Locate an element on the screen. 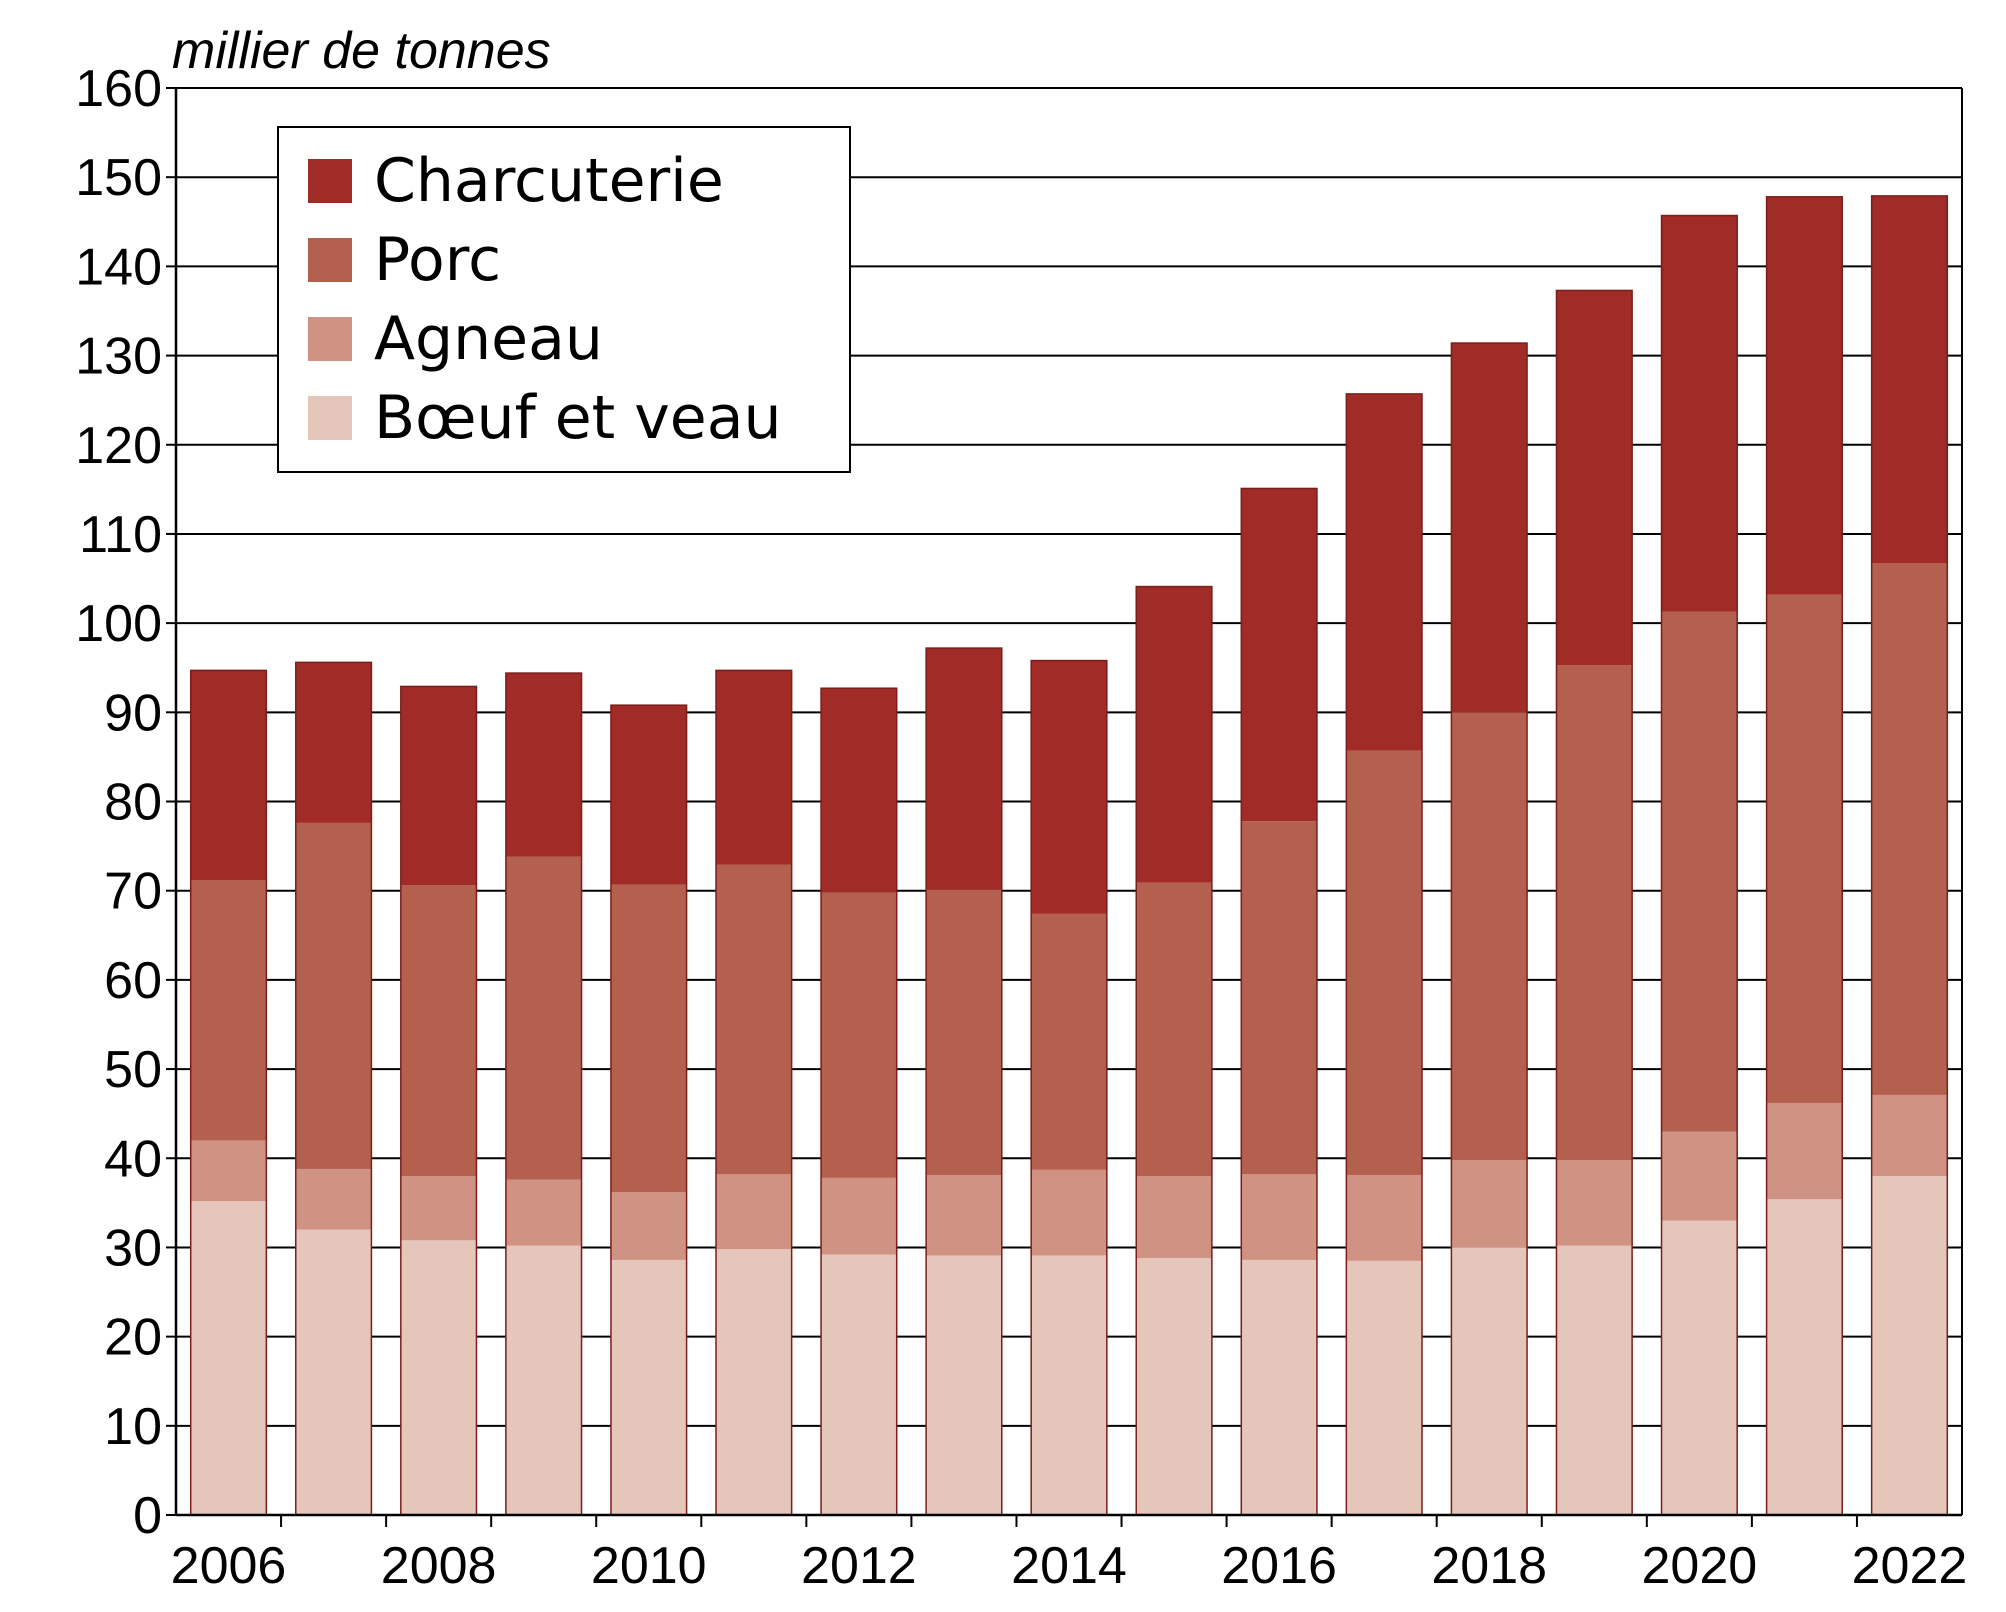 The width and height of the screenshot is (2006, 1612). y-tick-label: 90 is located at coordinates (133, 713).